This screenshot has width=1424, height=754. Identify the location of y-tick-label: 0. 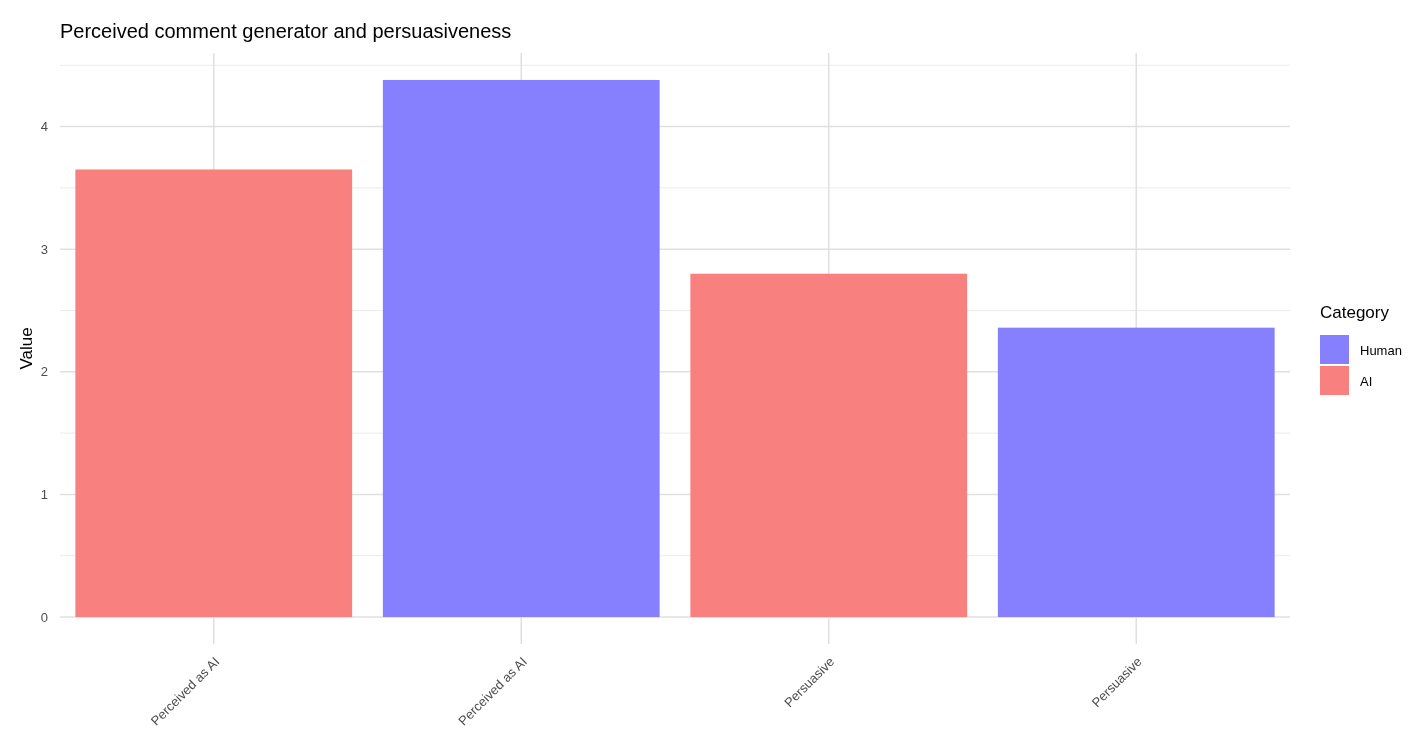
(44, 617).